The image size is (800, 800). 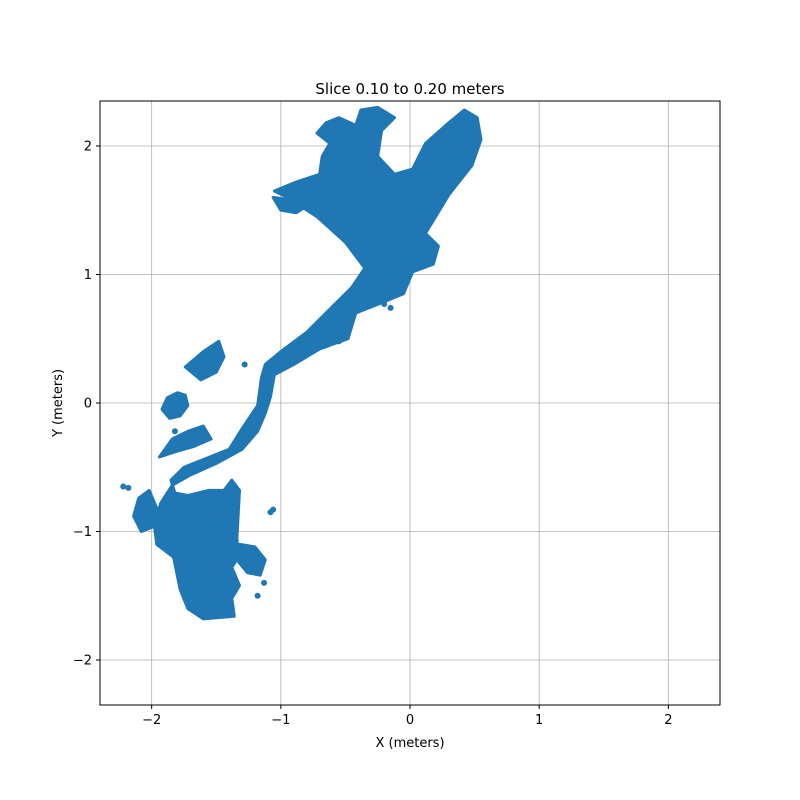 I want to click on x-axis-label: X (meters), so click(x=409, y=743).